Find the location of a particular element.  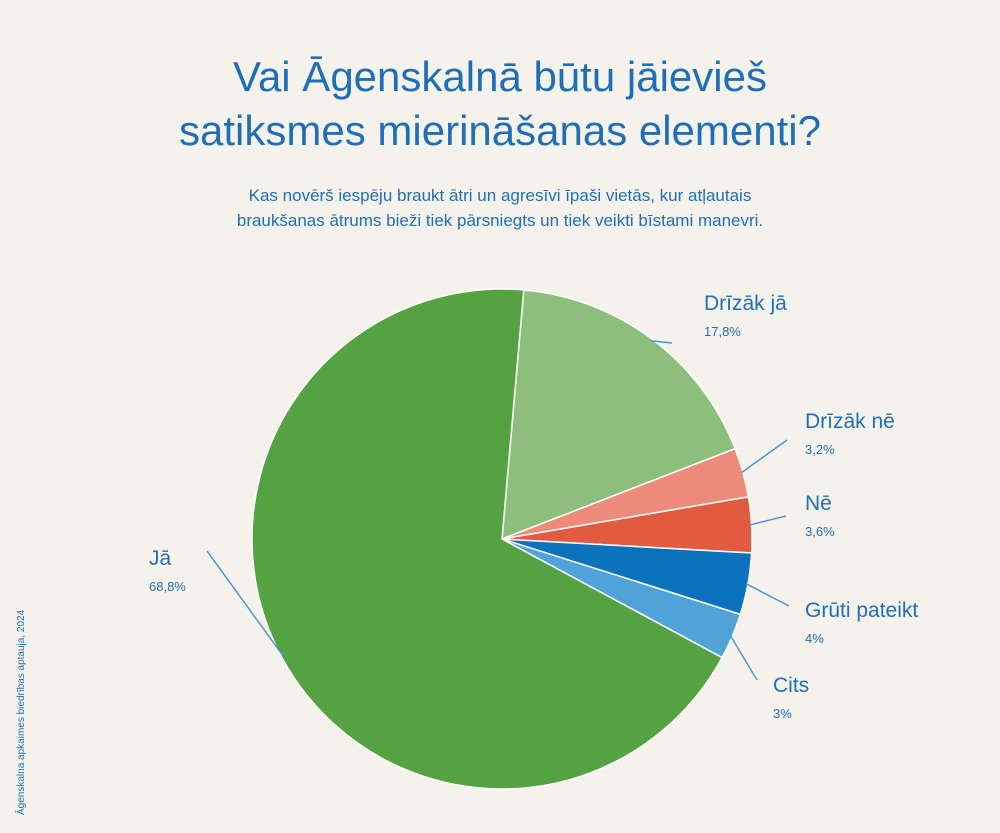

slice-value-6: 68,8% is located at coordinates (167, 586).